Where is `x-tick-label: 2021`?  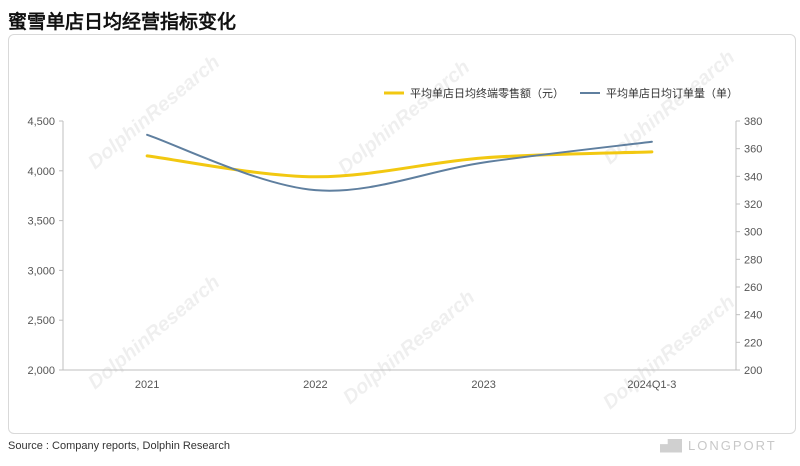 x-tick-label: 2021 is located at coordinates (147, 385).